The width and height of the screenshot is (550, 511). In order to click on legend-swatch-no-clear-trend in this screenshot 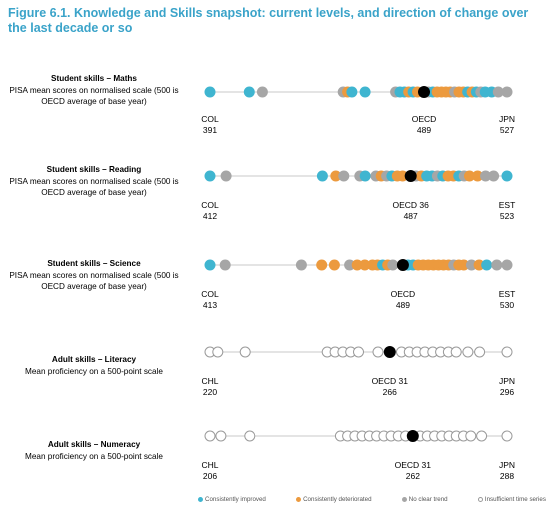, I will do `click(404, 499)`.